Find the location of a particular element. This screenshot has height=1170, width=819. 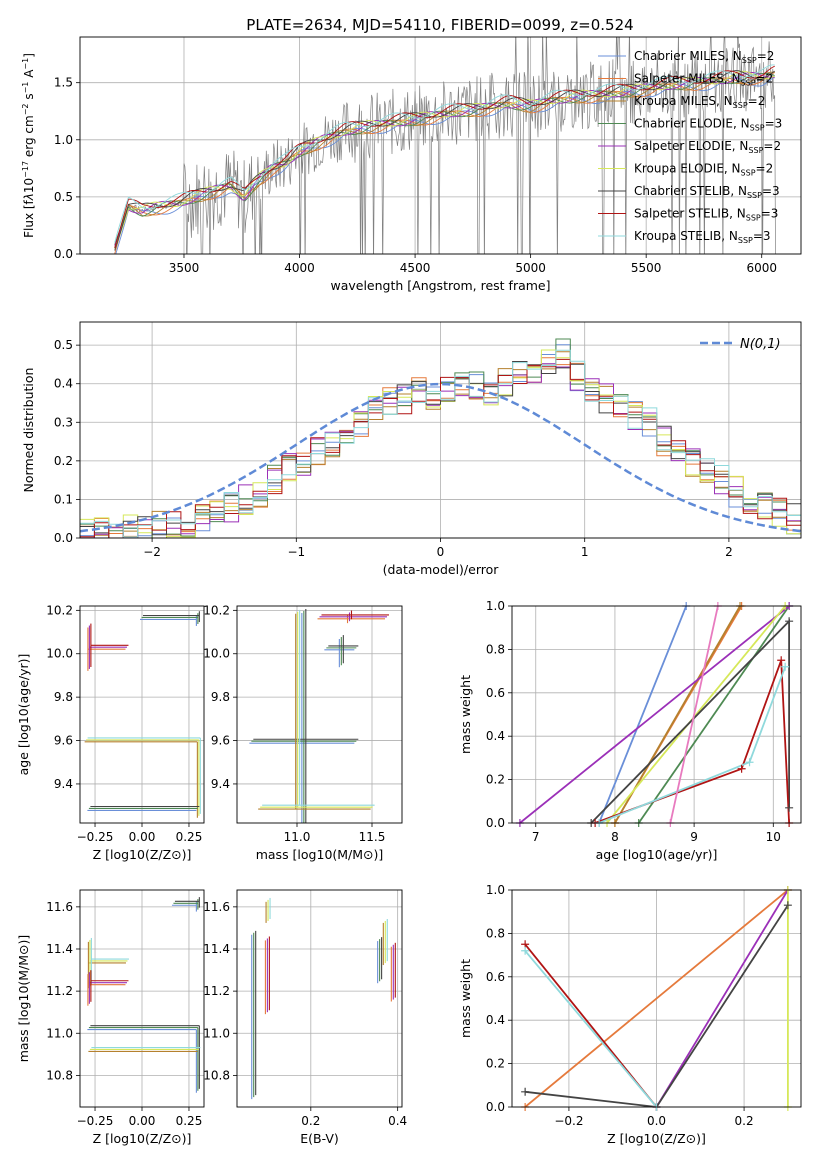

x-tick-label: 5500 is located at coordinates (646, 268).